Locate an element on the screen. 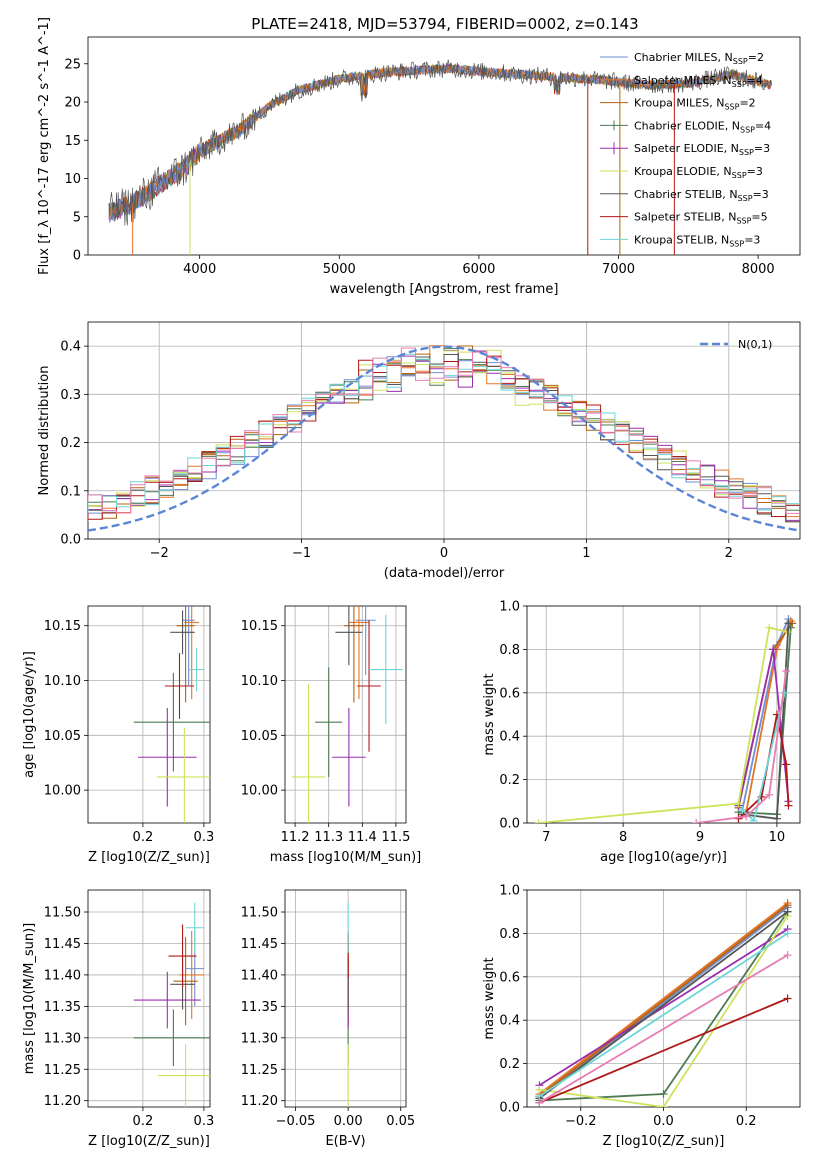  x-tick-label: 11.4 is located at coordinates (362, 837).